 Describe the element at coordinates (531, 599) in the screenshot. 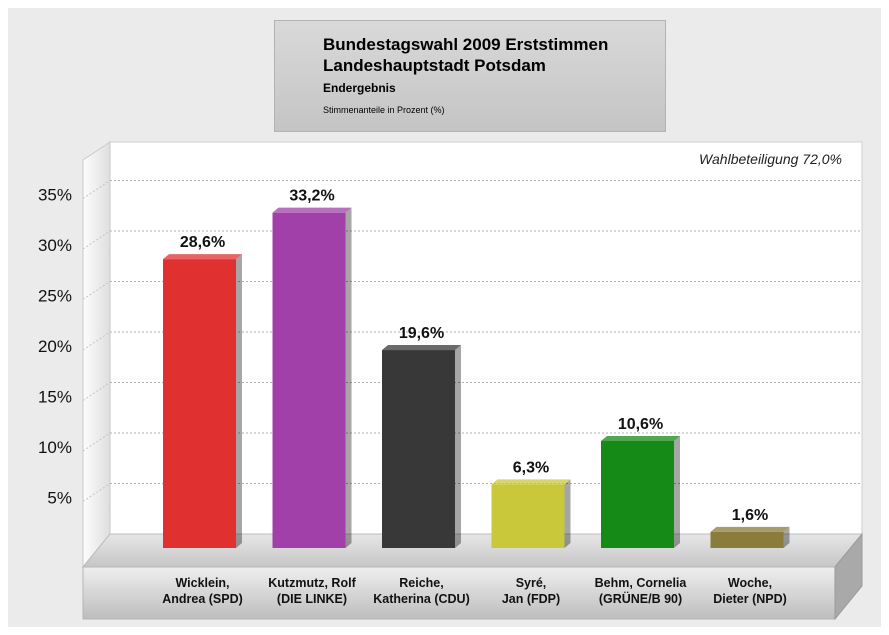

I see `x-category-label: Jan (FDP)` at that location.